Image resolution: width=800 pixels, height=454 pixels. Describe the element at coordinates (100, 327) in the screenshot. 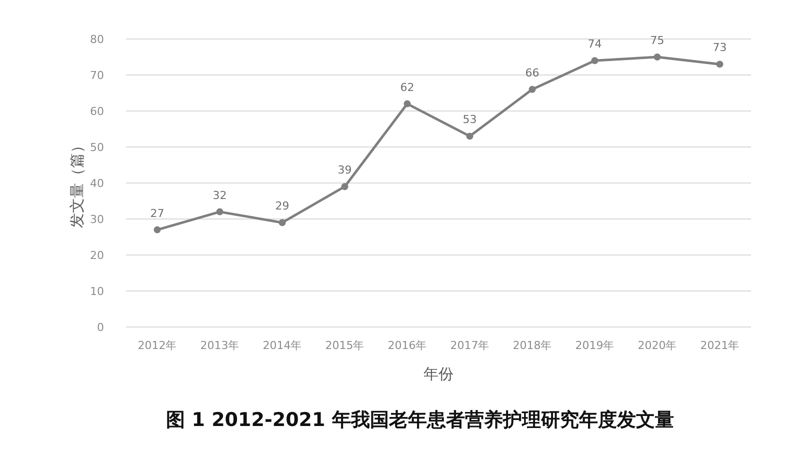

I see `y-tick-label: 0` at that location.